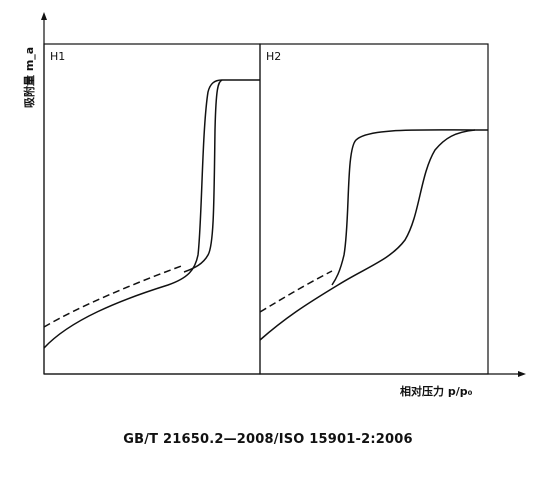  Describe the element at coordinates (522, 374) in the screenshot. I see `x-axis-arrow-icon` at that location.